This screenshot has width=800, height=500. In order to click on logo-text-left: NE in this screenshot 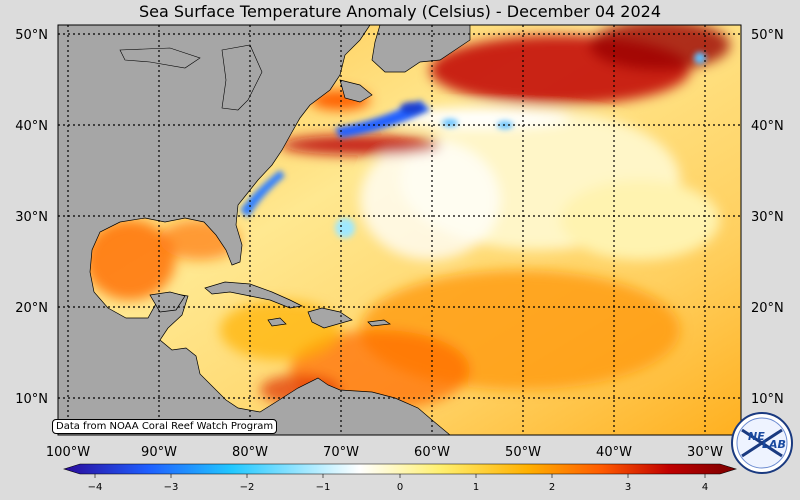, I will do `click(756, 436)`.